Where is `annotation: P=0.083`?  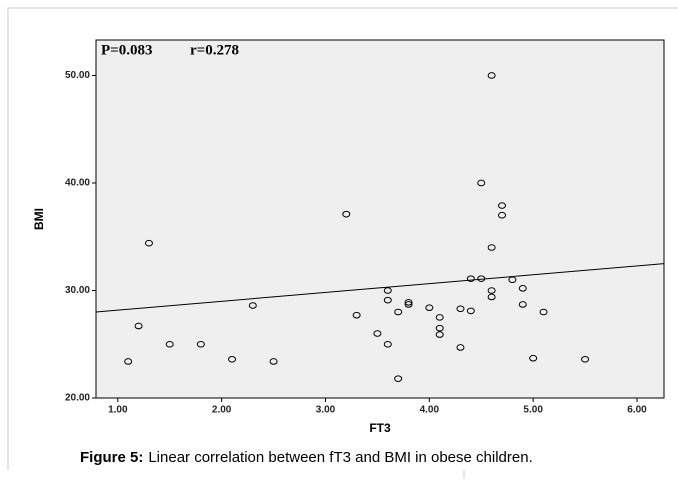 annotation: P=0.083 is located at coordinates (126, 50).